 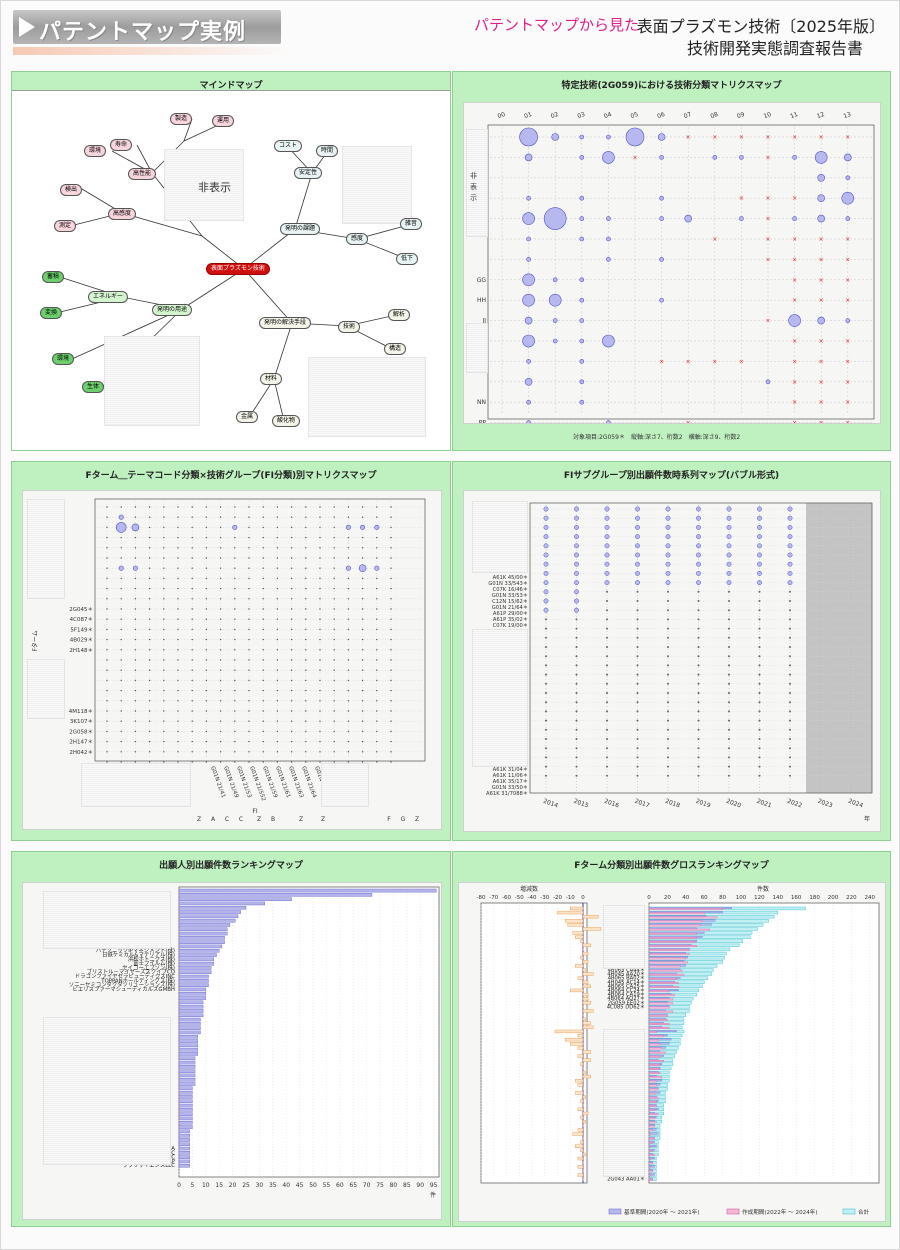 What do you see at coordinates (649, 898) in the screenshot?
I see `gross-right-tick: 0` at bounding box center [649, 898].